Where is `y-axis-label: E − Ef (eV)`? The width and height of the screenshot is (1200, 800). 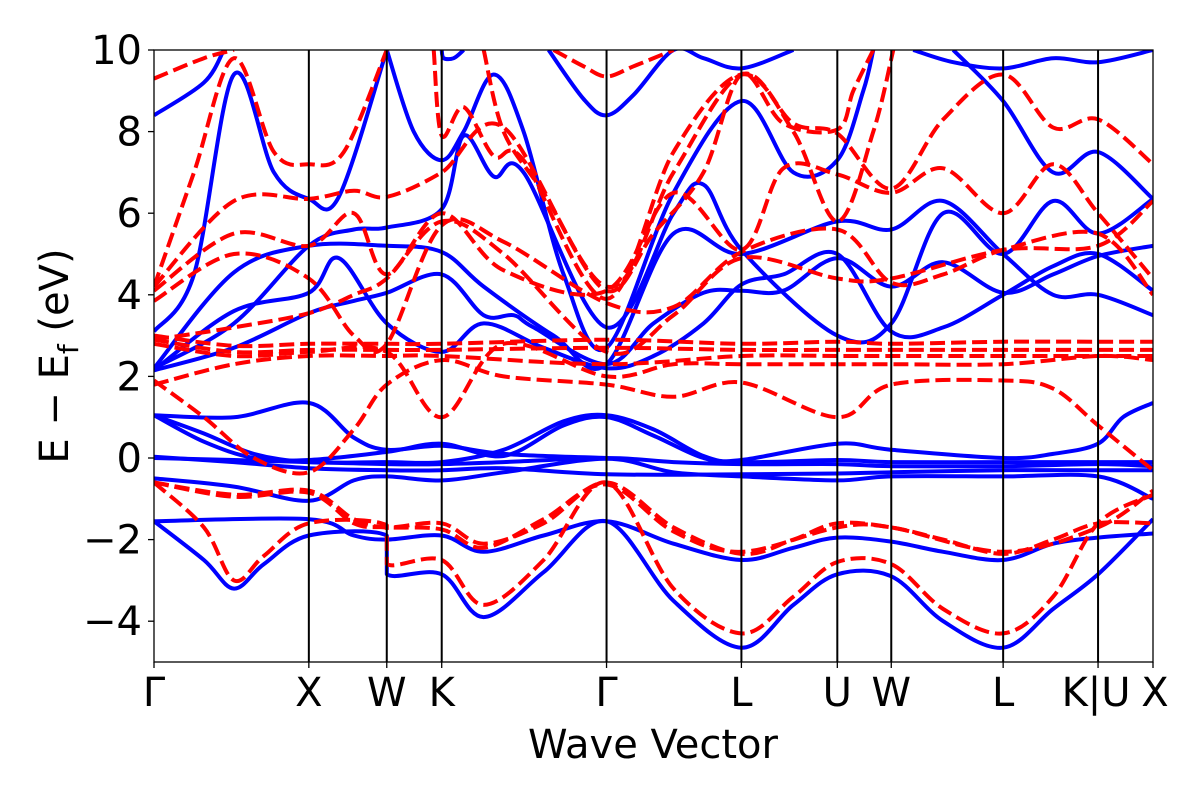 y-axis-label: E − Ef (eV) is located at coordinates (58, 355).